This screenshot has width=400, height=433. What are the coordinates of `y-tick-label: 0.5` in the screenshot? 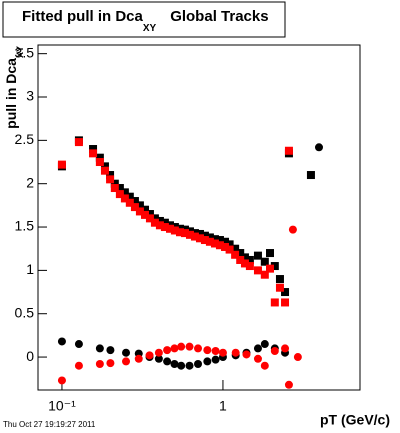 It's located at (25, 312).